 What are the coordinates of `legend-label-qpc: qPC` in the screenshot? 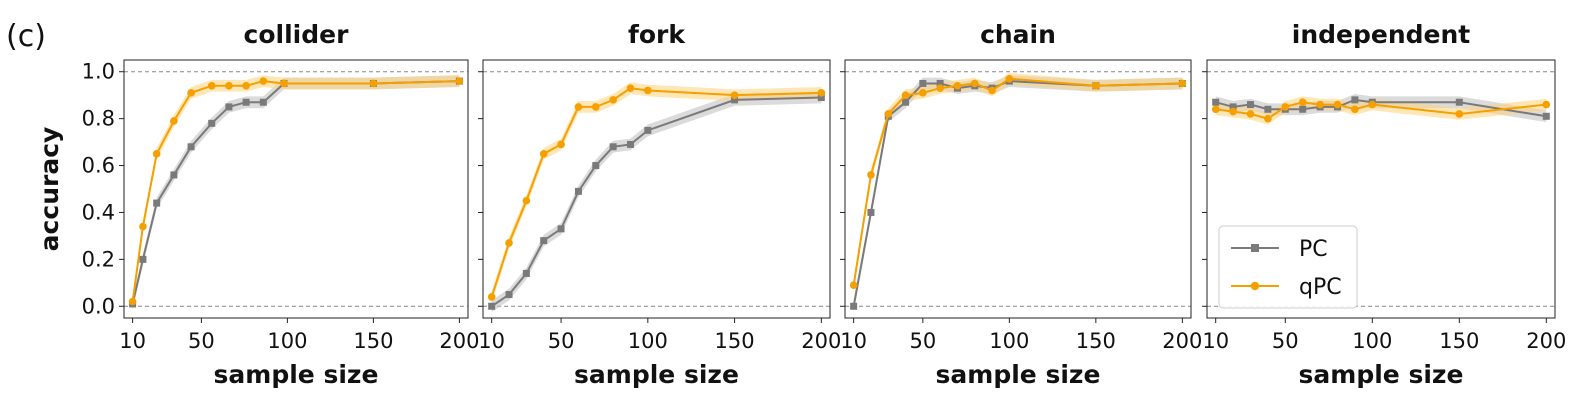 It's located at (1320, 287).